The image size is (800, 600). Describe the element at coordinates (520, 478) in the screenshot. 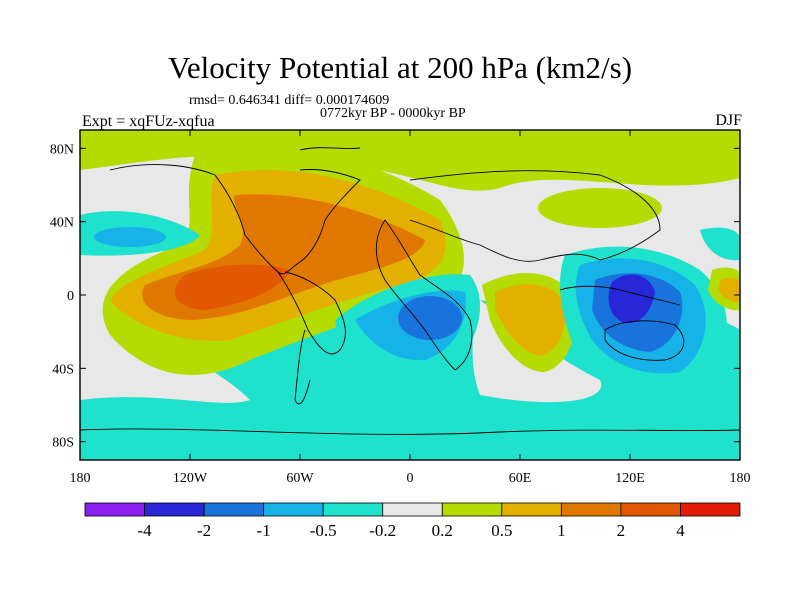

I see `x-tick-label: 60E` at that location.